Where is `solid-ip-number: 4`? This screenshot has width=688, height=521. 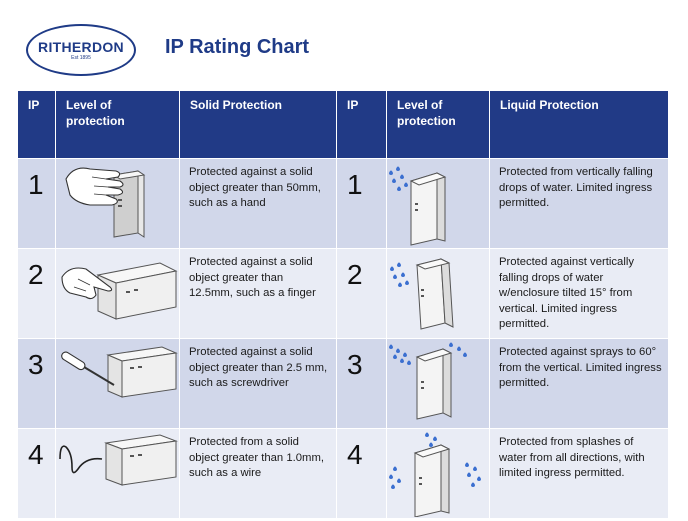 solid-ip-number: 4 is located at coordinates (36, 473).